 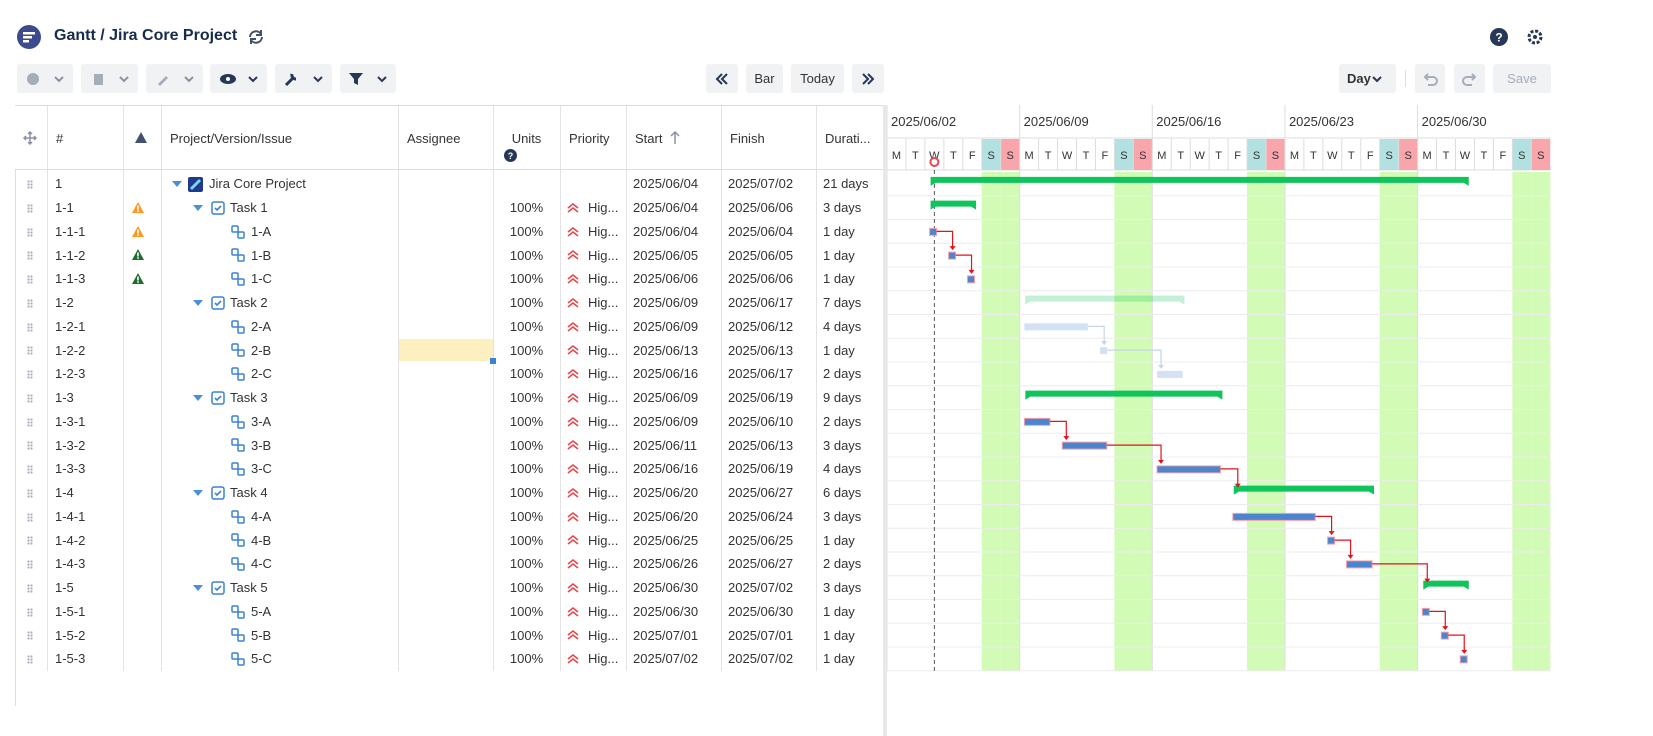 What do you see at coordinates (70, 350) in the screenshot?
I see `row-id: 1-2-2` at bounding box center [70, 350].